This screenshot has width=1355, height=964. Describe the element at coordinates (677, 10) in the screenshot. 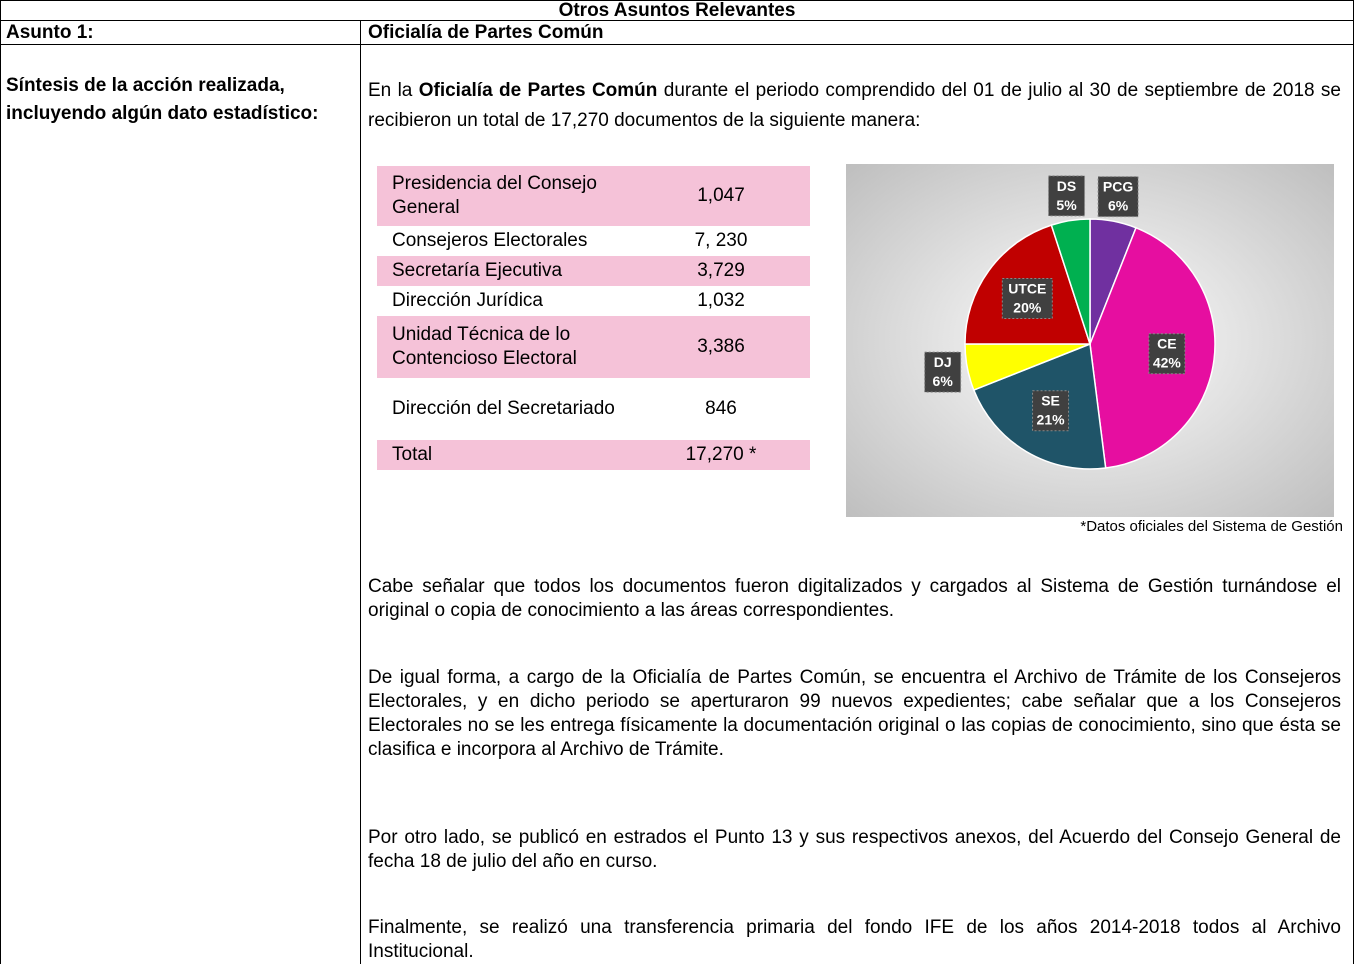

I see `table-title: Otros Asuntos Relevantes` at that location.